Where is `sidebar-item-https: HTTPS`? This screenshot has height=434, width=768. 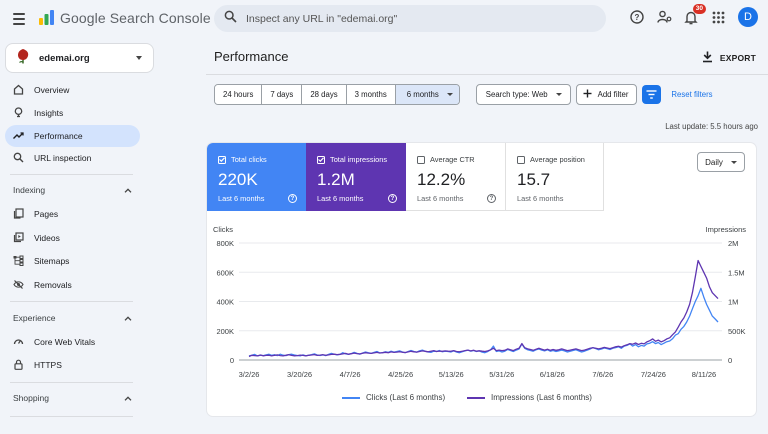
sidebar-item-https: HTTPS is located at coordinates (72, 365).